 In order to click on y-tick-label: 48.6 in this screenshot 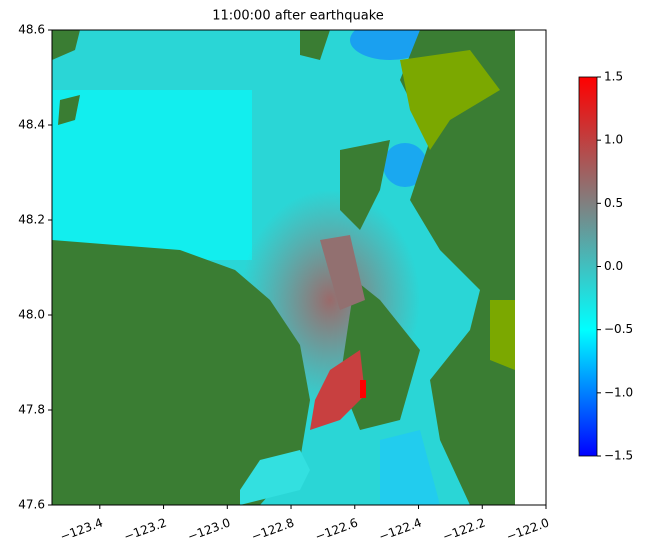, I will do `click(31, 30)`.